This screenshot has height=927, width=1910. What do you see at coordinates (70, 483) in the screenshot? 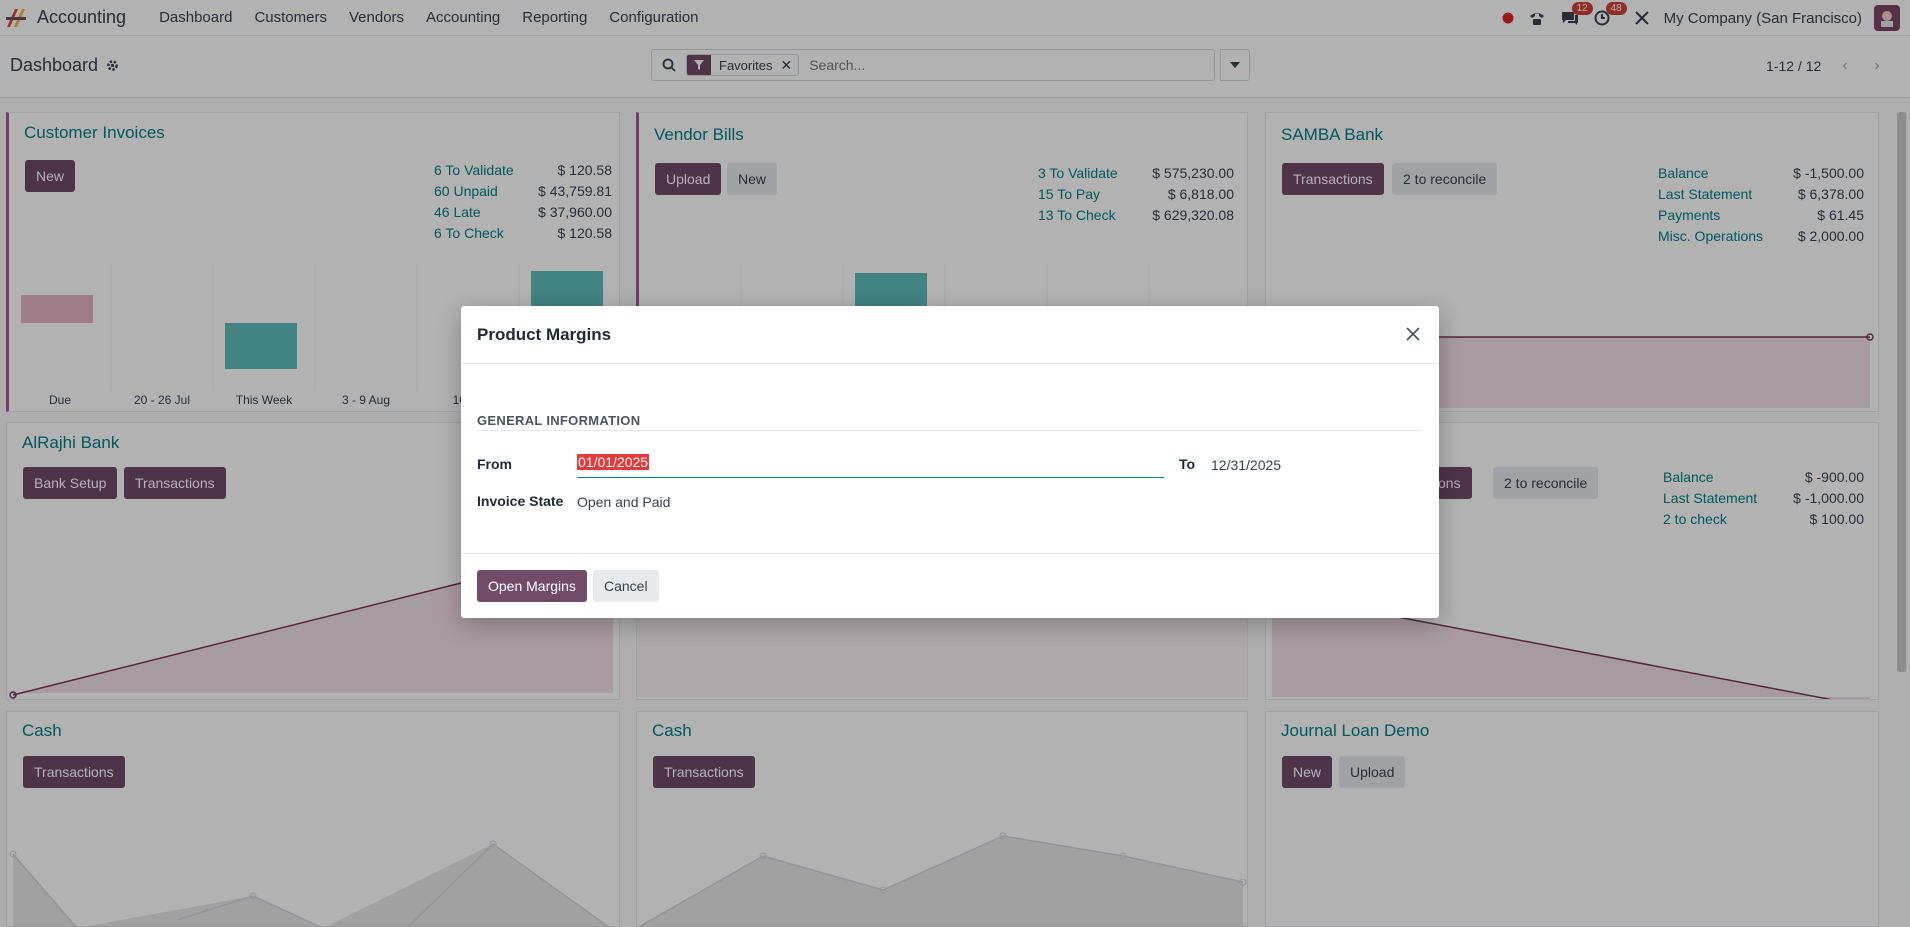
I see `bank-setup-button: Bank Setup` at bounding box center [70, 483].